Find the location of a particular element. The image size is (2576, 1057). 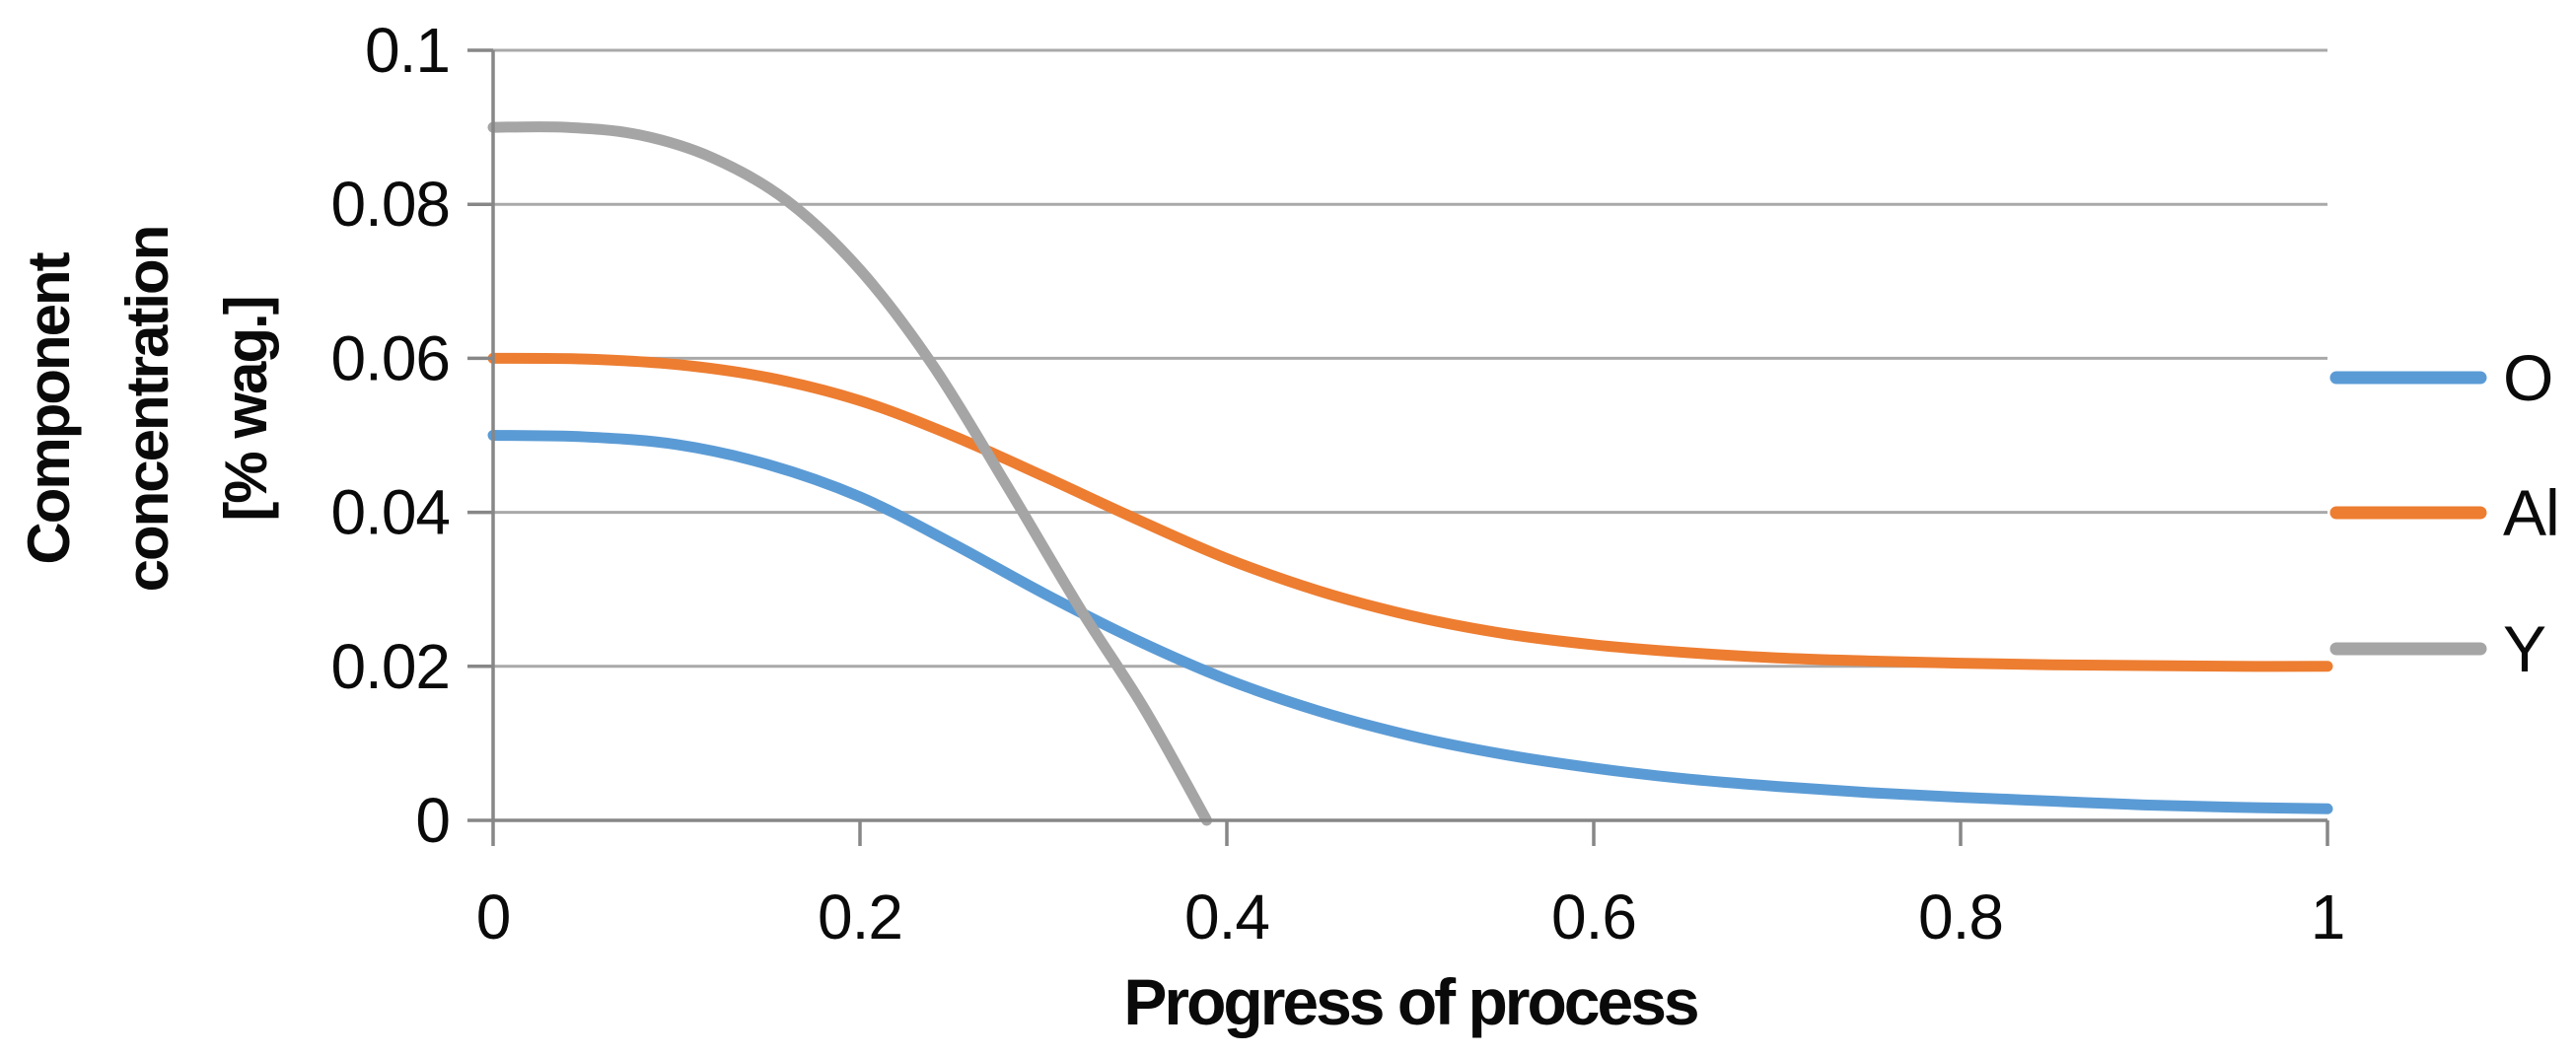

legend-swatch-Y-icon is located at coordinates (2408, 649).